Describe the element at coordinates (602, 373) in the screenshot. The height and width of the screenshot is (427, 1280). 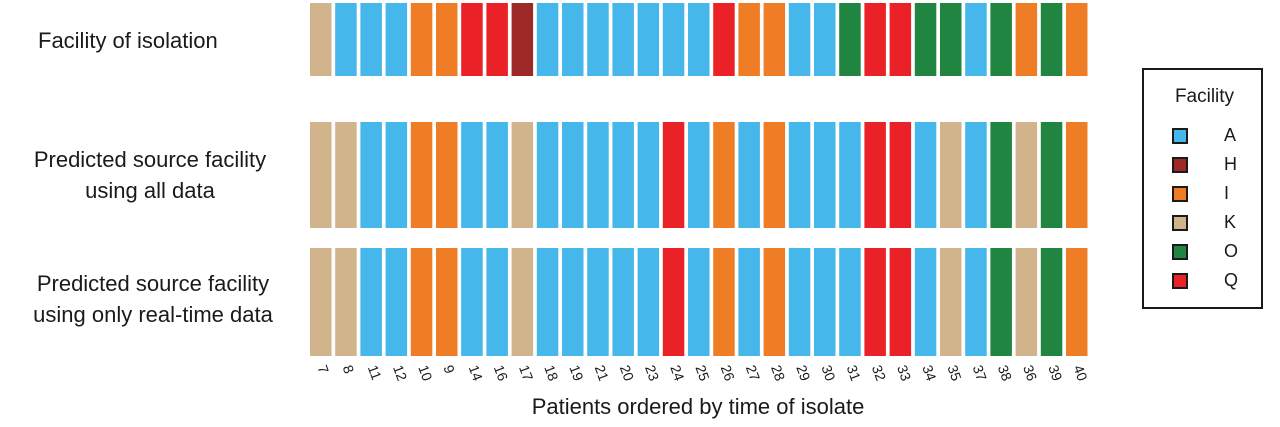
I see `x-tick-label: 21` at that location.